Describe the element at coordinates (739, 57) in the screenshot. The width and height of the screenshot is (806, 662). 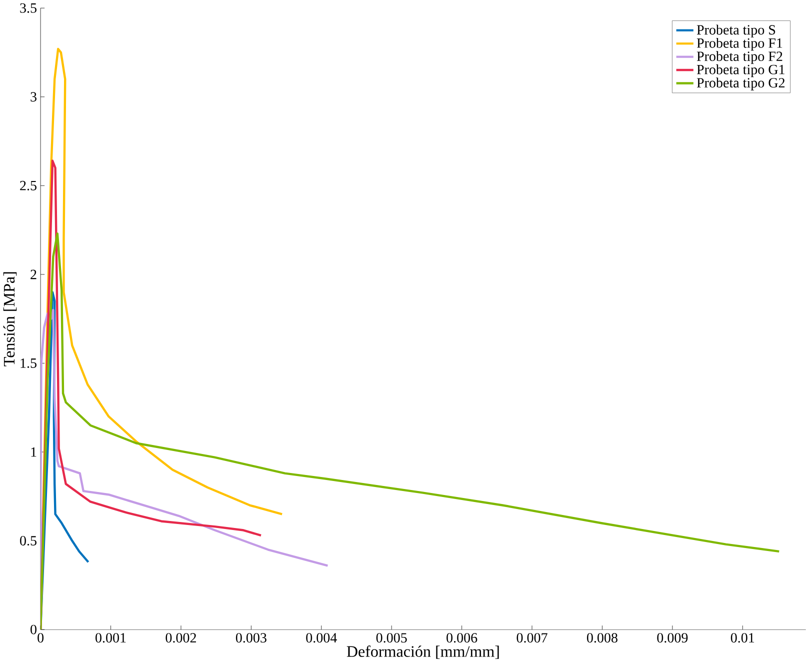
I see `legend-label: Probeta tipo F2` at that location.